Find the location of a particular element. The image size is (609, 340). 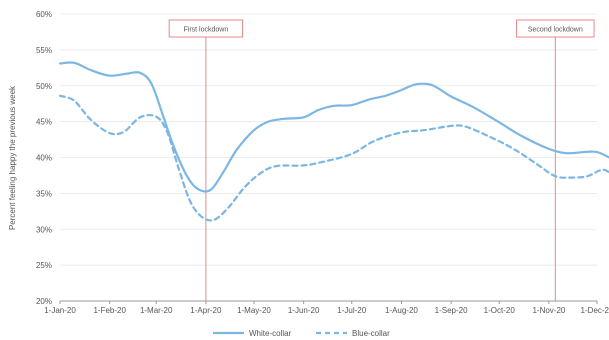

x-tick-label: 1-Mar-20 is located at coordinates (156, 310).